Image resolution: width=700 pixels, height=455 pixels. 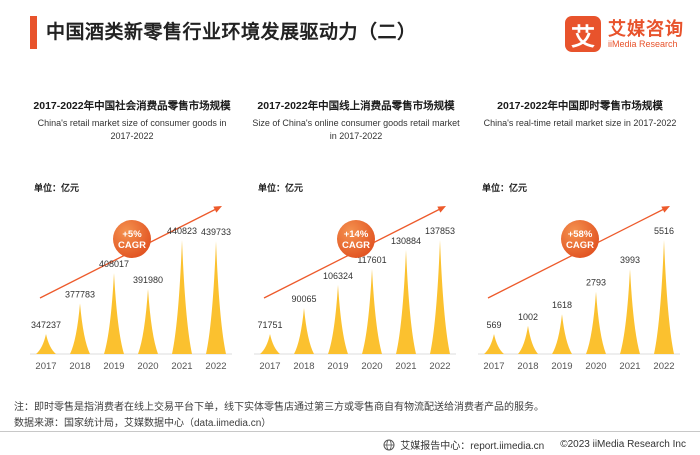 What do you see at coordinates (623, 444) in the screenshot?
I see `copyright-text: ©2023 iiMedia Research Inc` at bounding box center [623, 444].